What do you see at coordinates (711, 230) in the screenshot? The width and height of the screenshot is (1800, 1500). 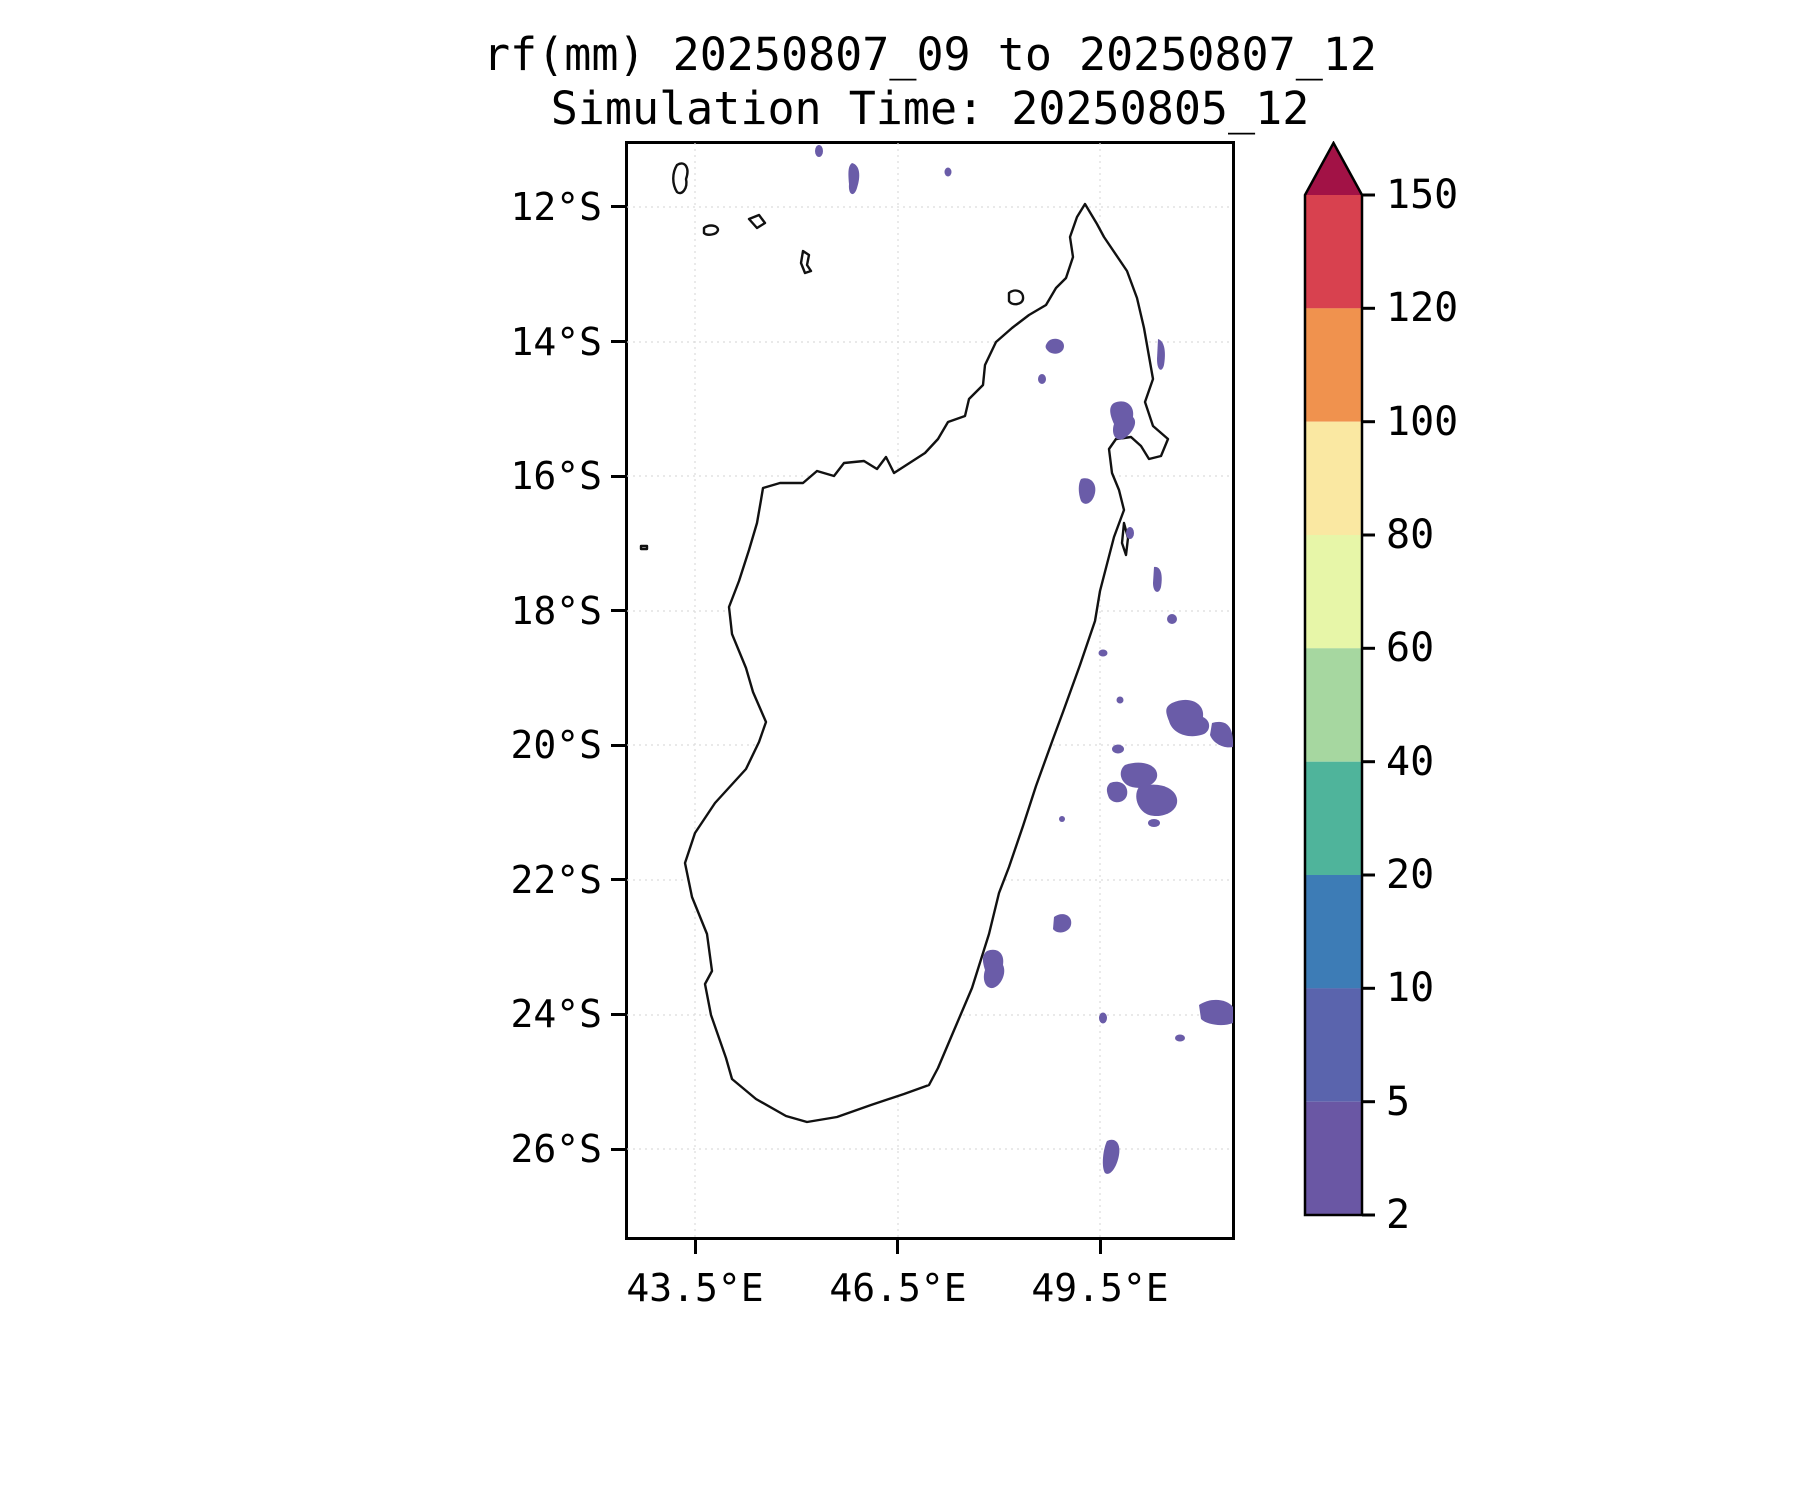 I see `island-moheli` at bounding box center [711, 230].